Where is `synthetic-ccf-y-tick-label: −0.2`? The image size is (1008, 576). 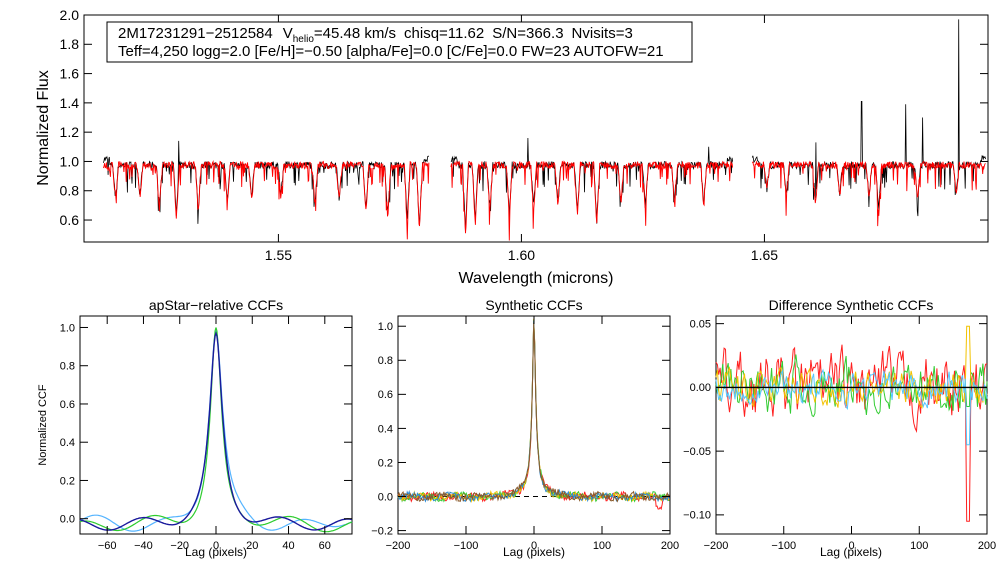
synthetic-ccf-y-tick-label: −0.2 is located at coordinates (382, 531).